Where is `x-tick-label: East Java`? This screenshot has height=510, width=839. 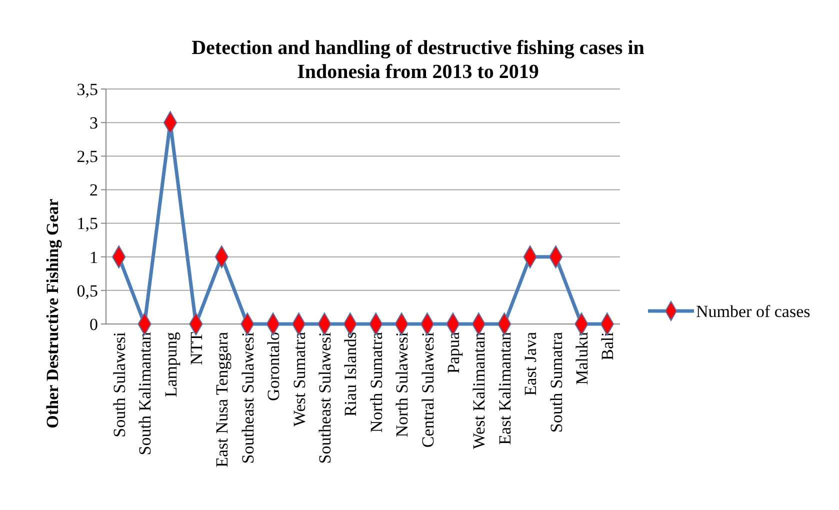 x-tick-label: East Java is located at coordinates (530, 364).